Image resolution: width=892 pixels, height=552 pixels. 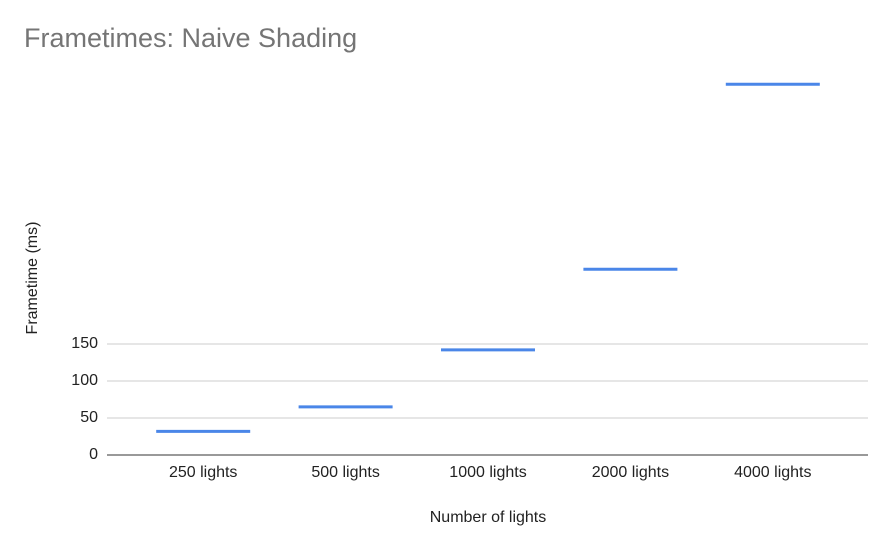 I want to click on y-tick-label: 150, so click(x=84, y=343).